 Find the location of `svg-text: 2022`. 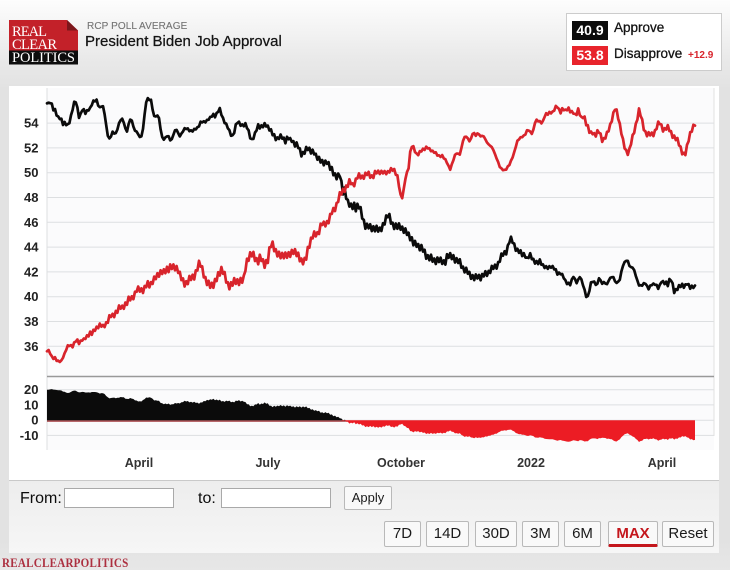

svg-text: 2022 is located at coordinates (531, 463).